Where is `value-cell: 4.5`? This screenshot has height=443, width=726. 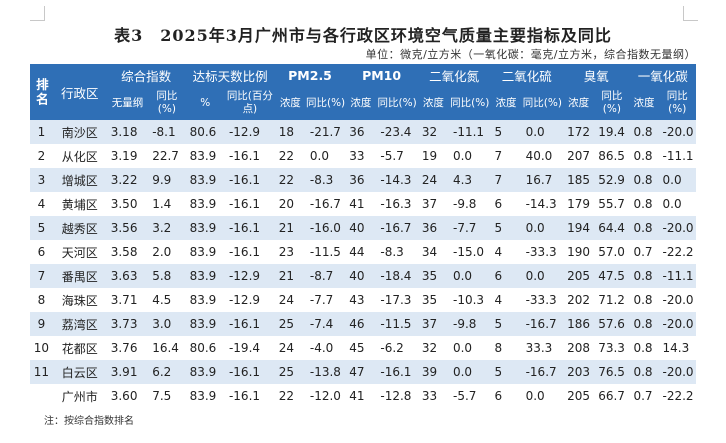
value-cell: 4.5 is located at coordinates (167, 300).